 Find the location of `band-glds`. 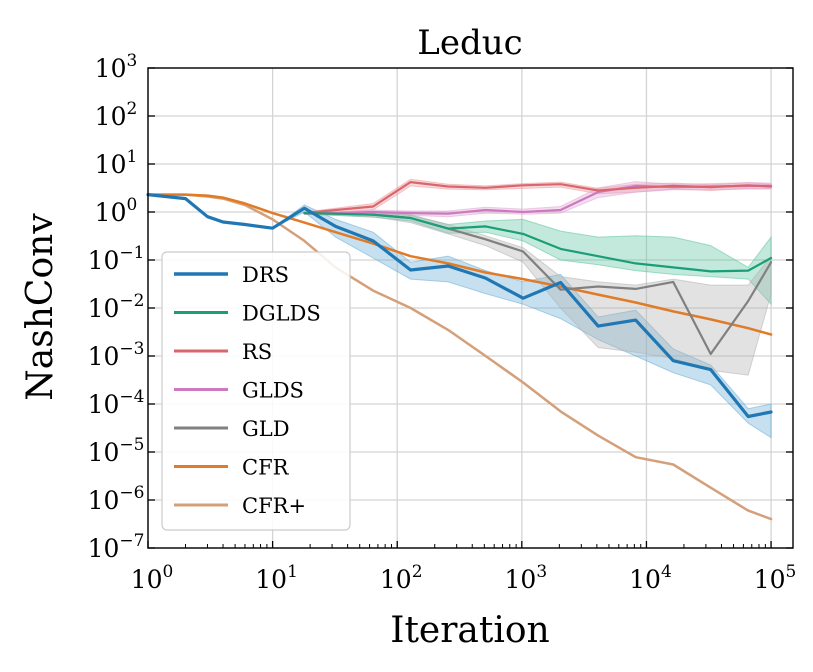

band-glds is located at coordinates (537, 199).